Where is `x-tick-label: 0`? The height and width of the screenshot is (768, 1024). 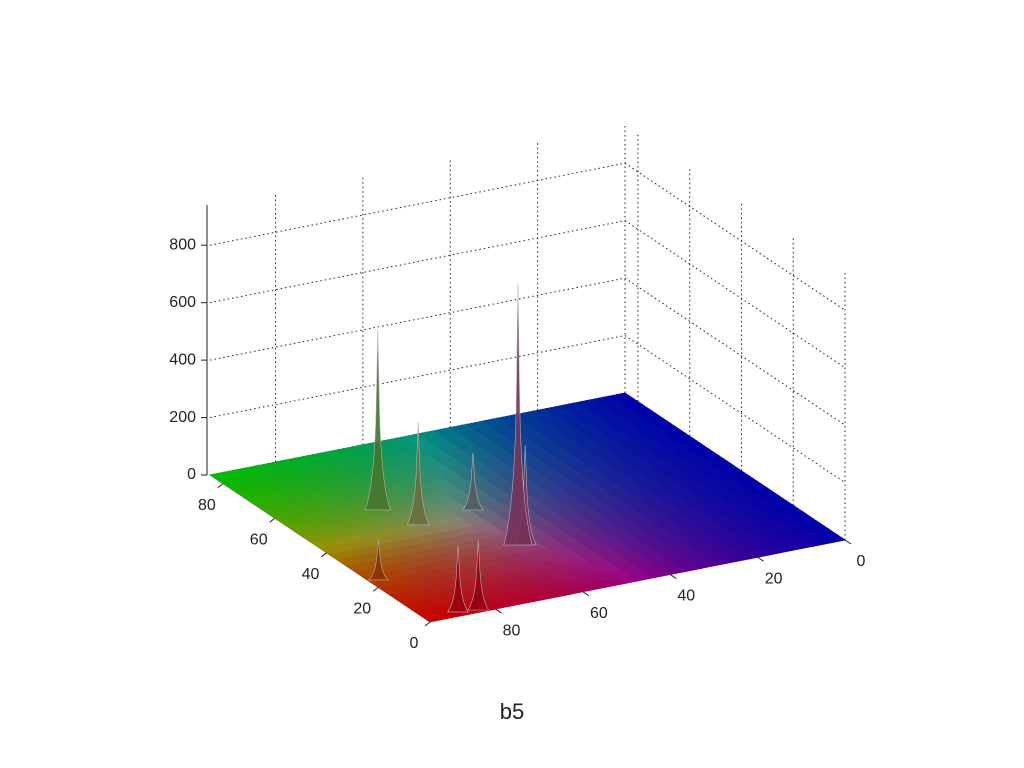 x-tick-label: 0 is located at coordinates (414, 643).